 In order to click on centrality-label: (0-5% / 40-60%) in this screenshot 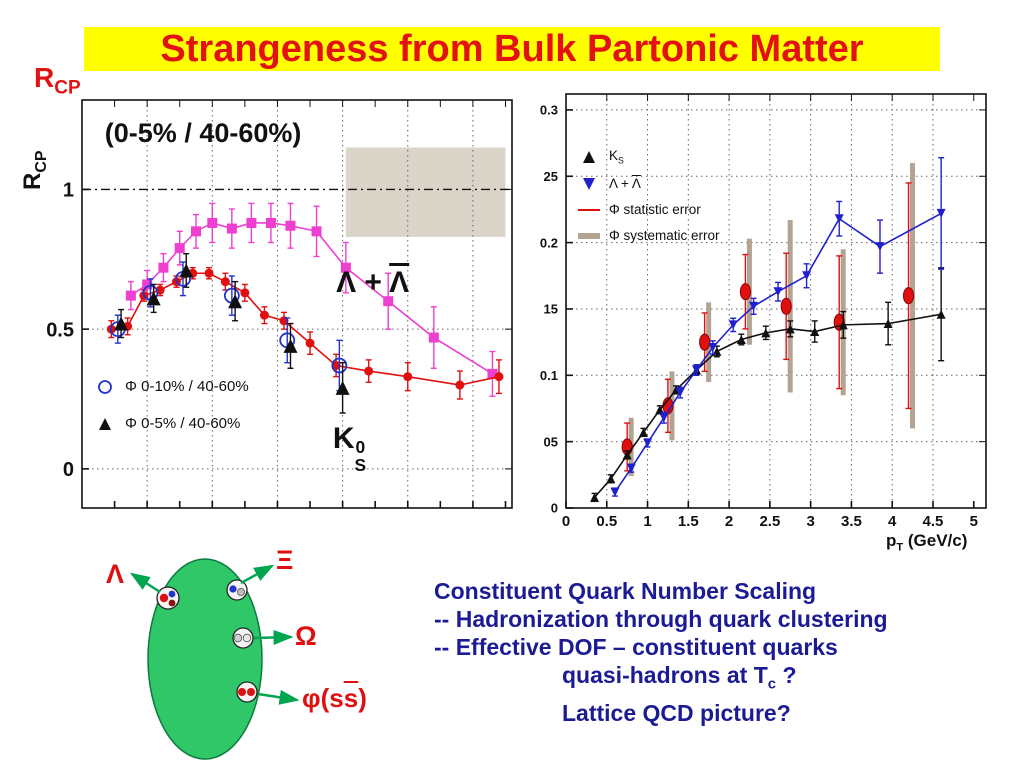, I will do `click(203, 132)`.